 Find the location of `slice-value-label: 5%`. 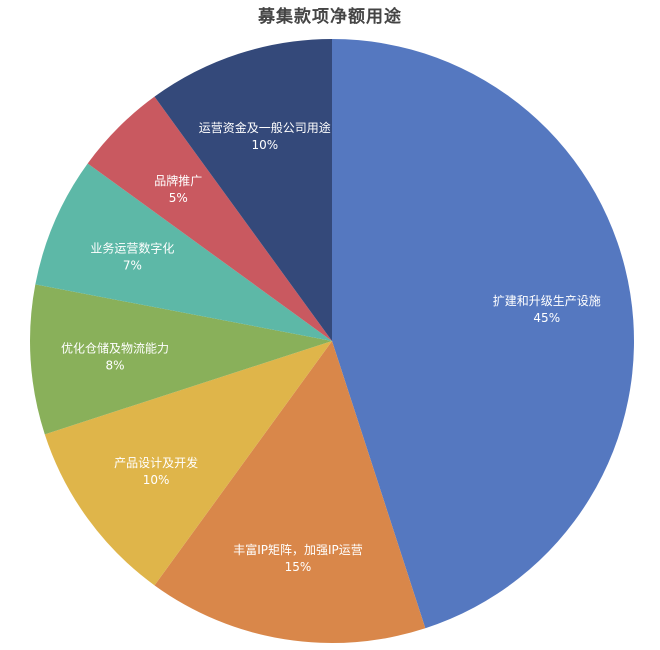

slice-value-label: 5% is located at coordinates (178, 198).